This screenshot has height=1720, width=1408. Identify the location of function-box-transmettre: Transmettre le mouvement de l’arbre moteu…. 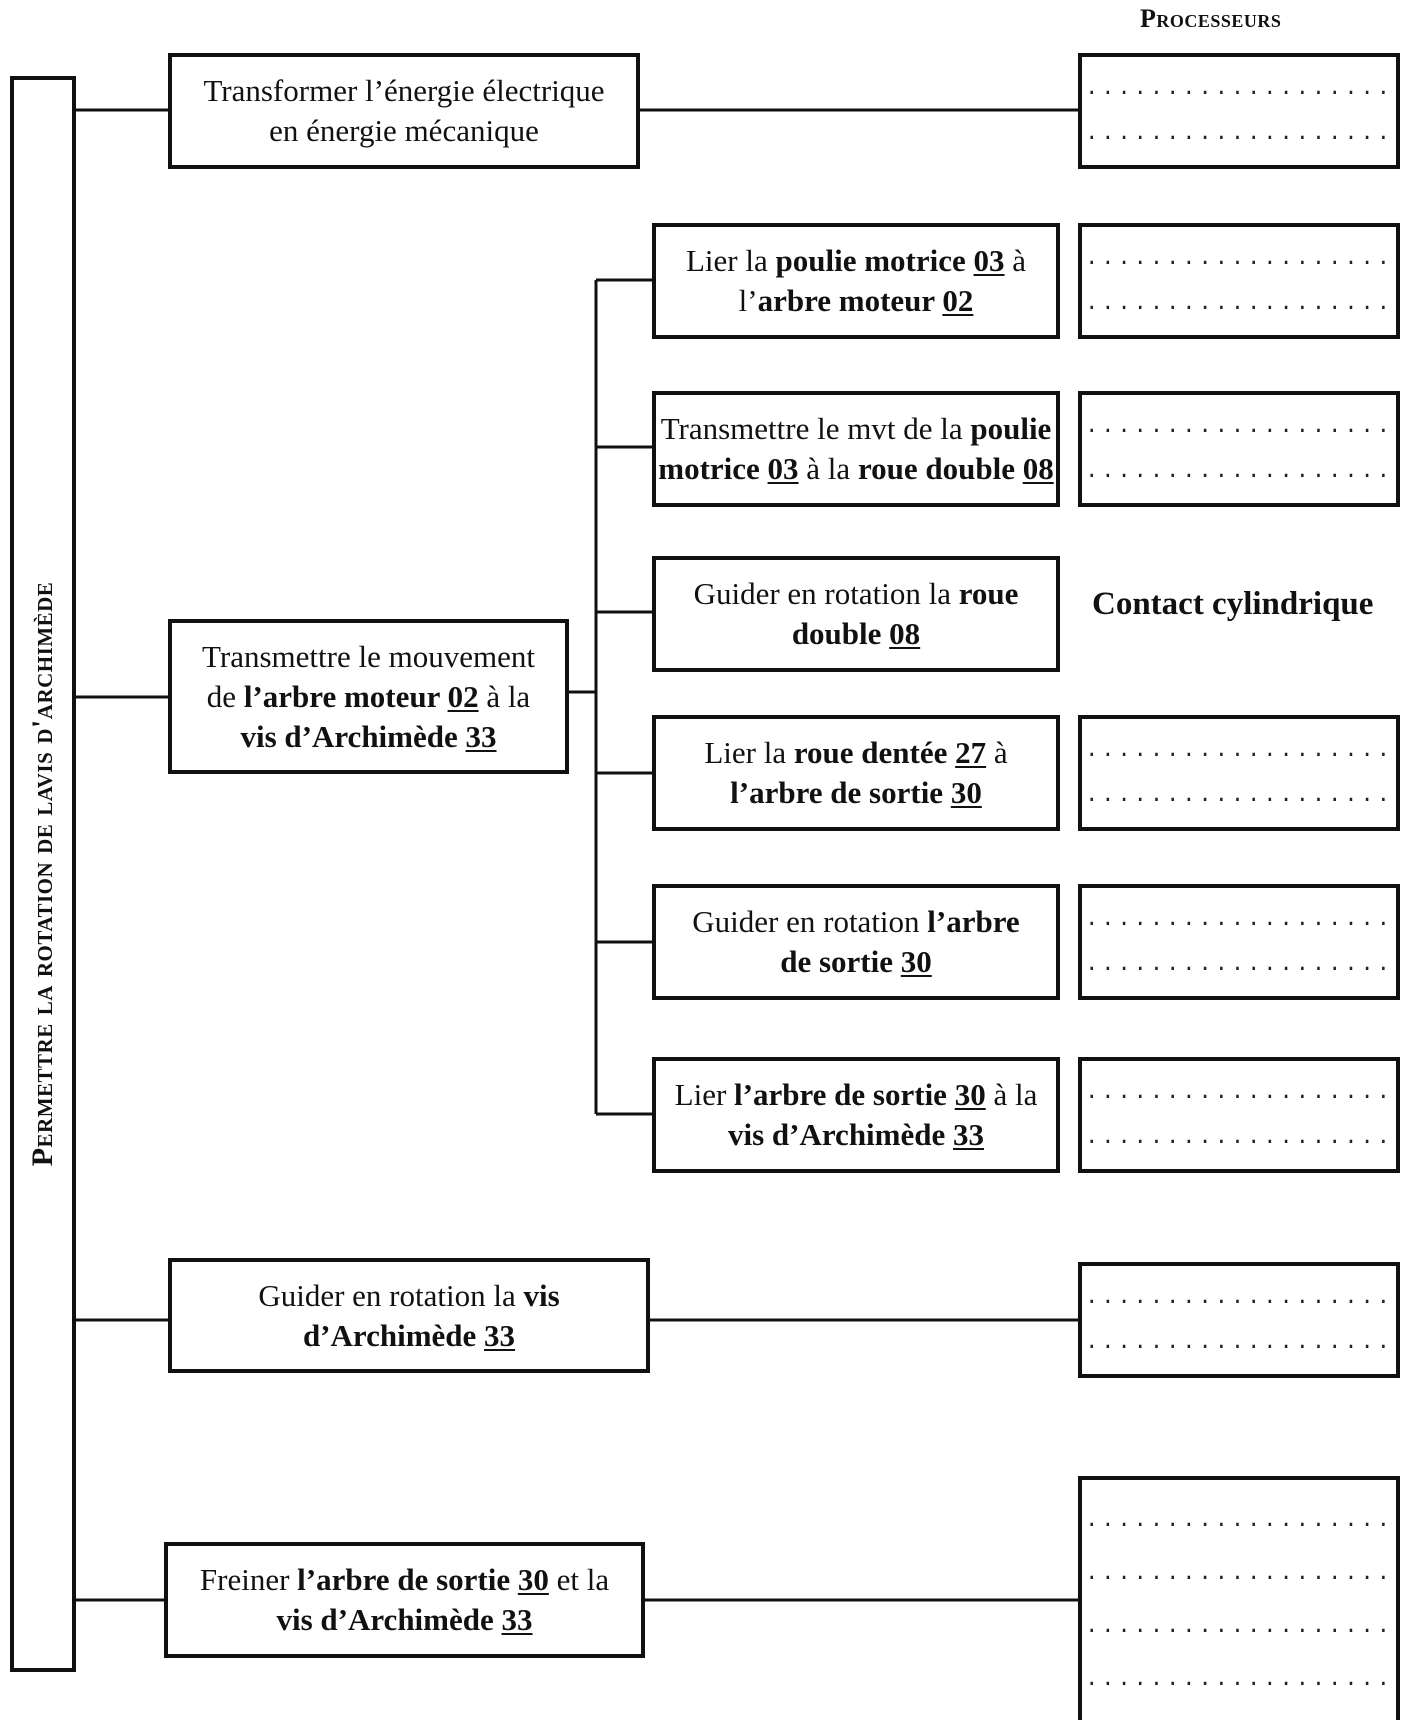
(368, 696).